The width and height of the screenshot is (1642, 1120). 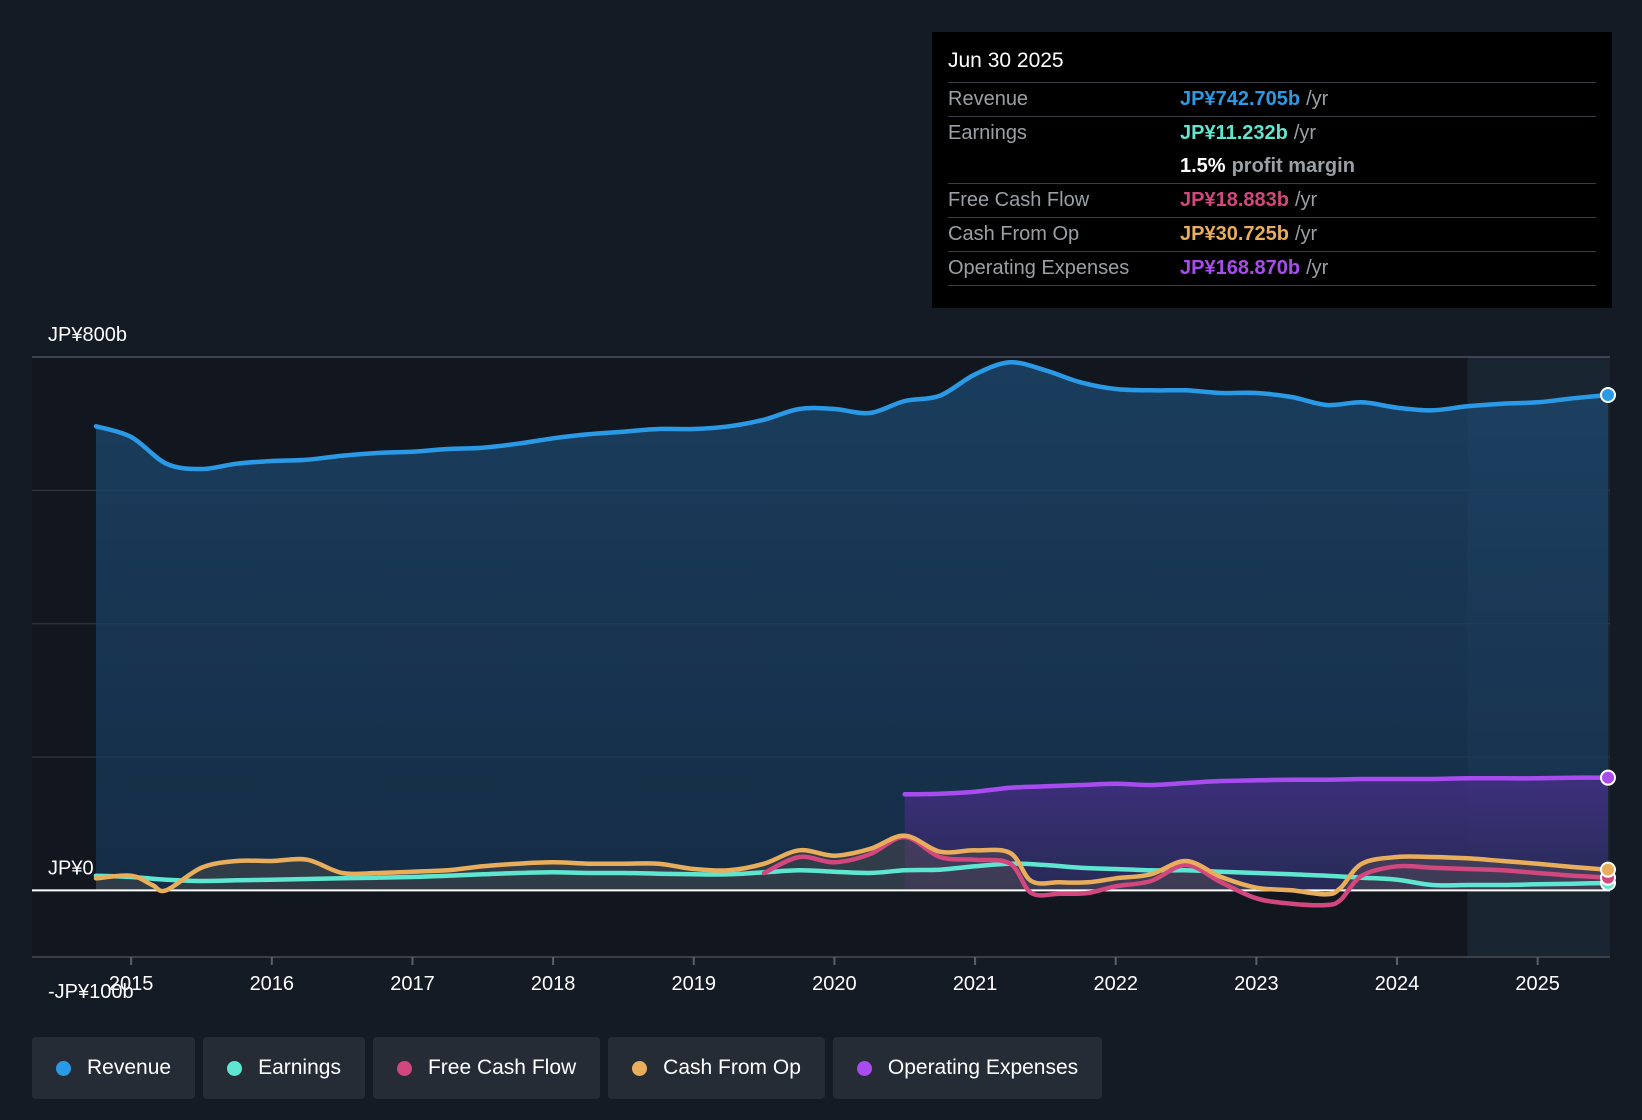 I want to click on x-tick-label: 2023, so click(x=1256, y=984).